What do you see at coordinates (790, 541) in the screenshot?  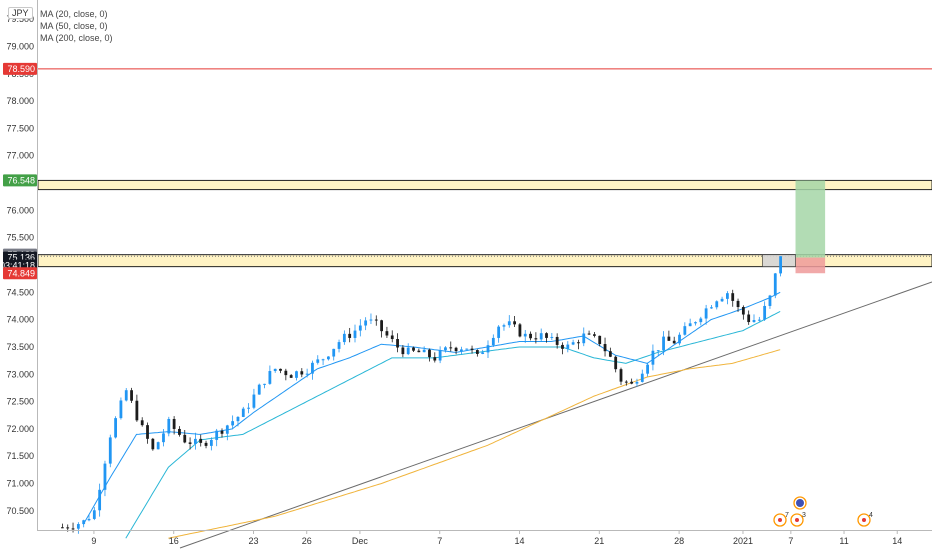 I see `time-tick-label: 7` at bounding box center [790, 541].